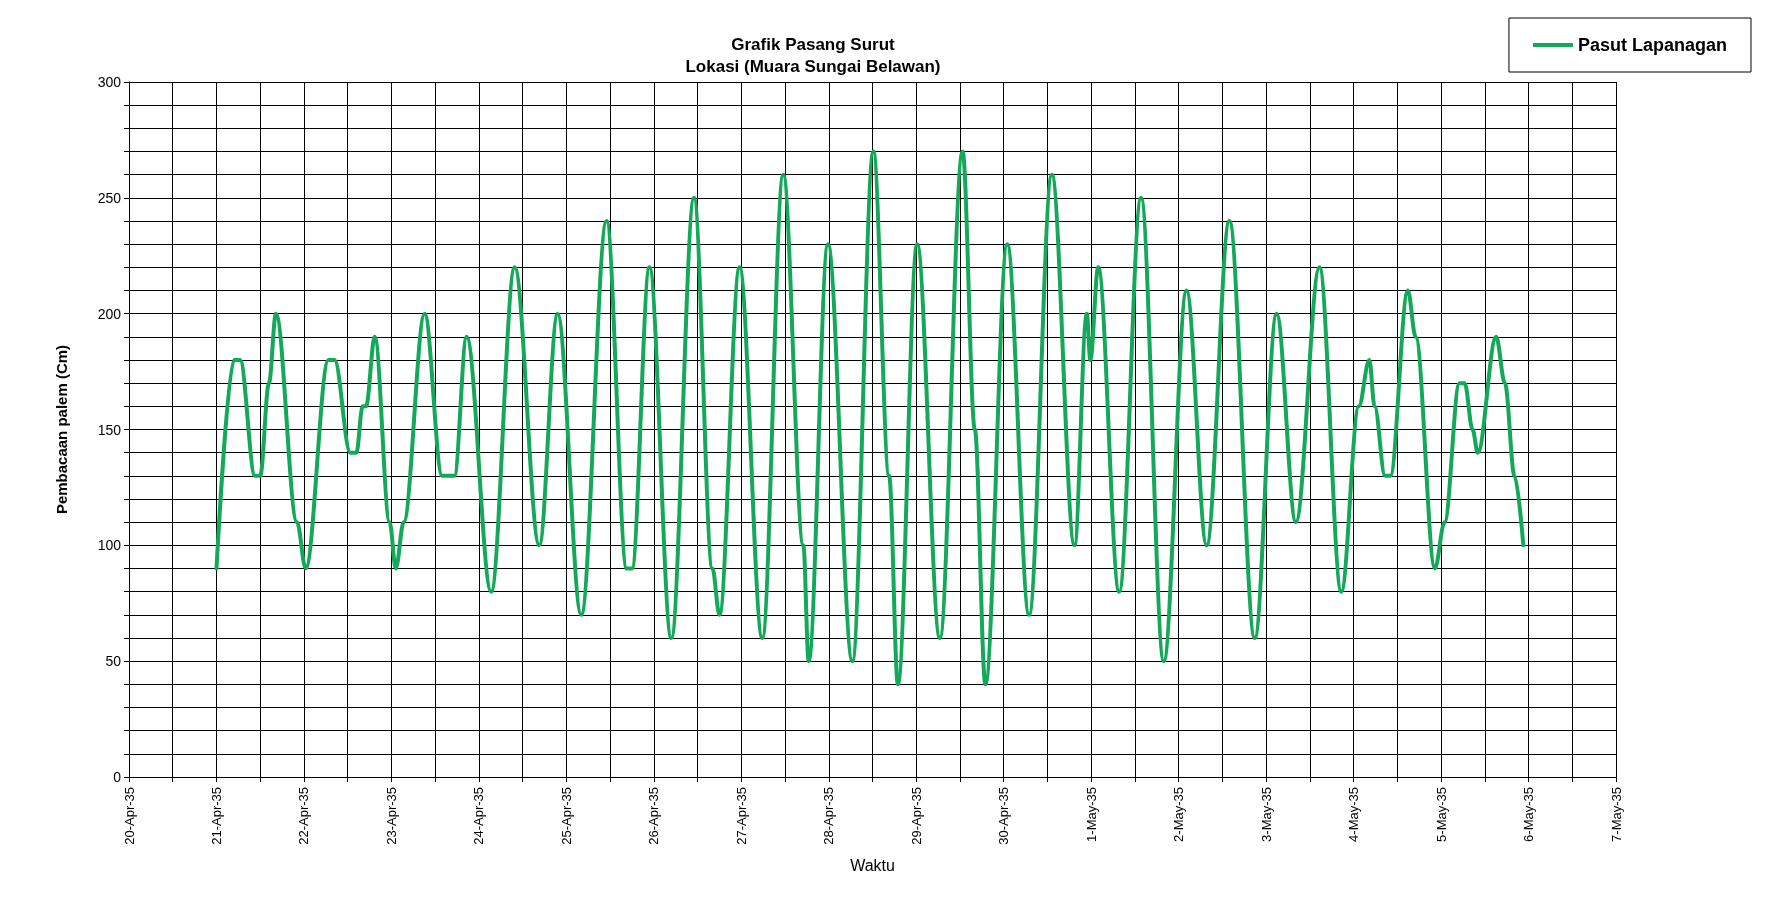  Describe the element at coordinates (109, 429) in the screenshot. I see `y-tick-label: 150` at that location.